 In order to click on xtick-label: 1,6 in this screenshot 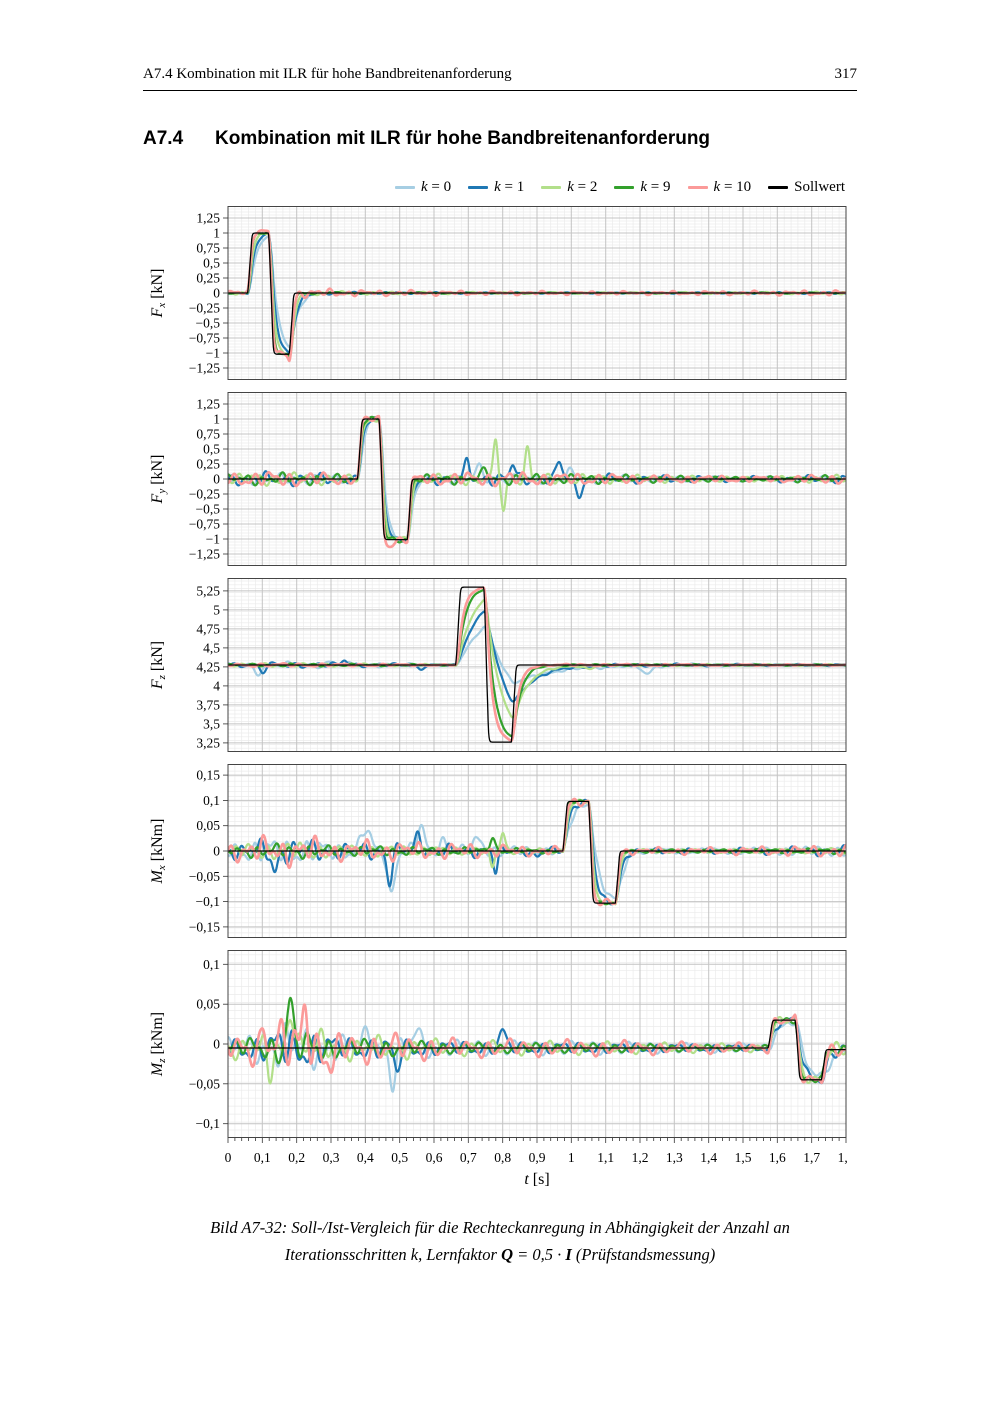, I will do `click(777, 1157)`.